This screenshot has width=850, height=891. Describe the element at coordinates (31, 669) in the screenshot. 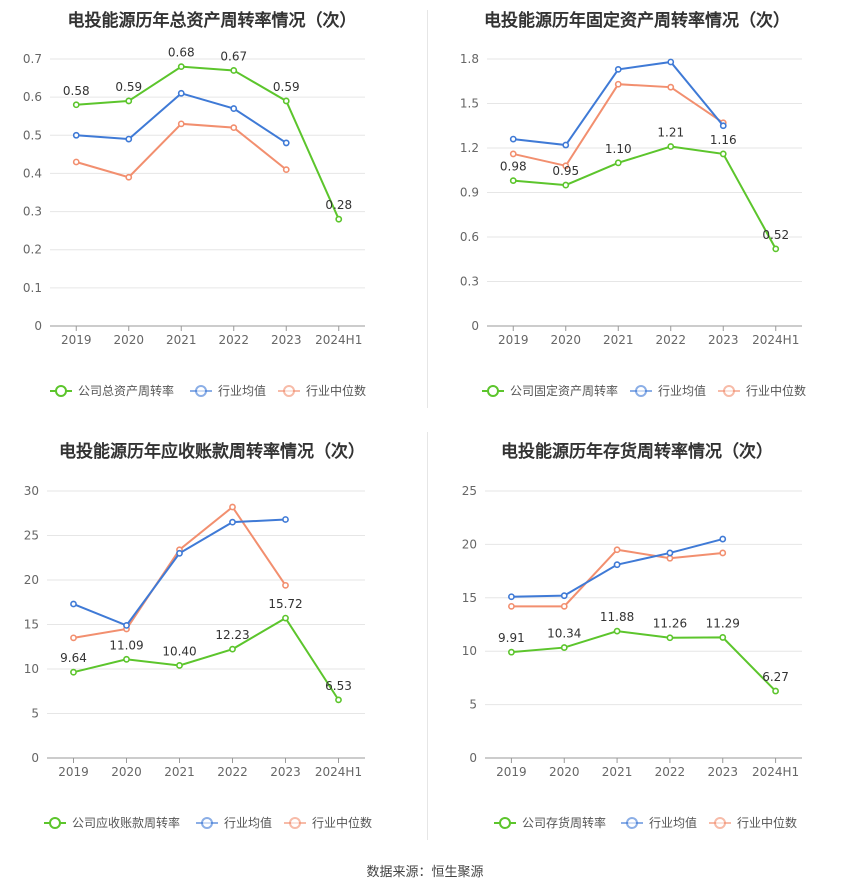

I see `y-tick-label: 10` at that location.